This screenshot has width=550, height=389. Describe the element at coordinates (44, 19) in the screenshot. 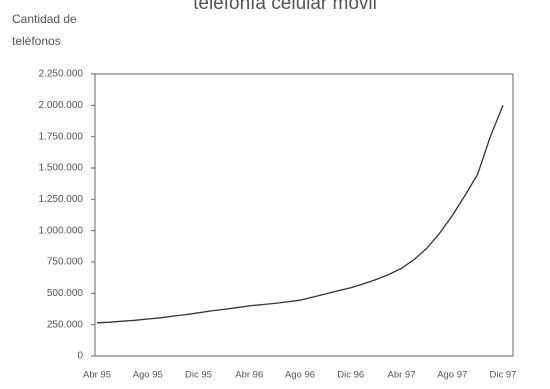

I see `y-axis-label: Cantidad de` at that location.